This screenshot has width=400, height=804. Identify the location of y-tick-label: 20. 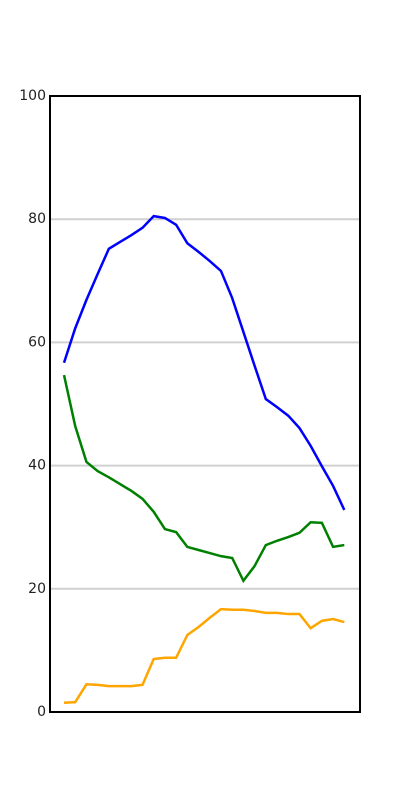
(37, 589).